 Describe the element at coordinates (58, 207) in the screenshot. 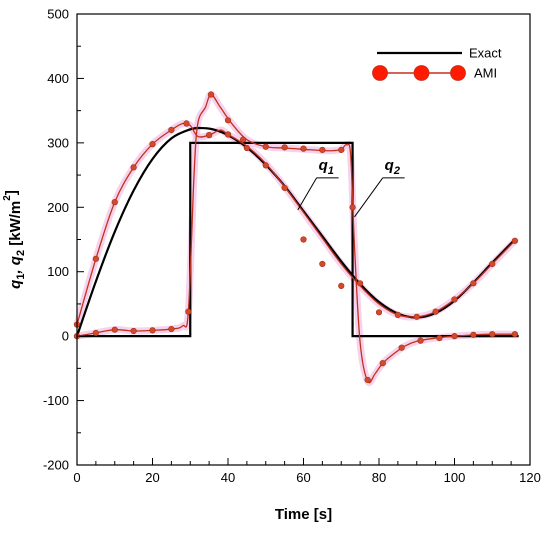

I see `y-tick-label: 200` at that location.